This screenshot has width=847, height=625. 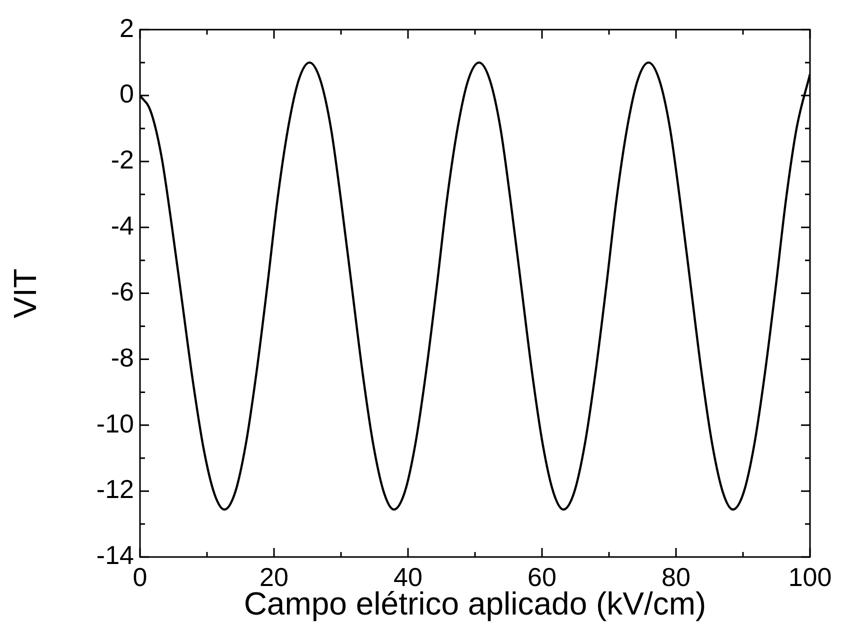 I want to click on y-tick-label: 0, so click(x=127, y=93).